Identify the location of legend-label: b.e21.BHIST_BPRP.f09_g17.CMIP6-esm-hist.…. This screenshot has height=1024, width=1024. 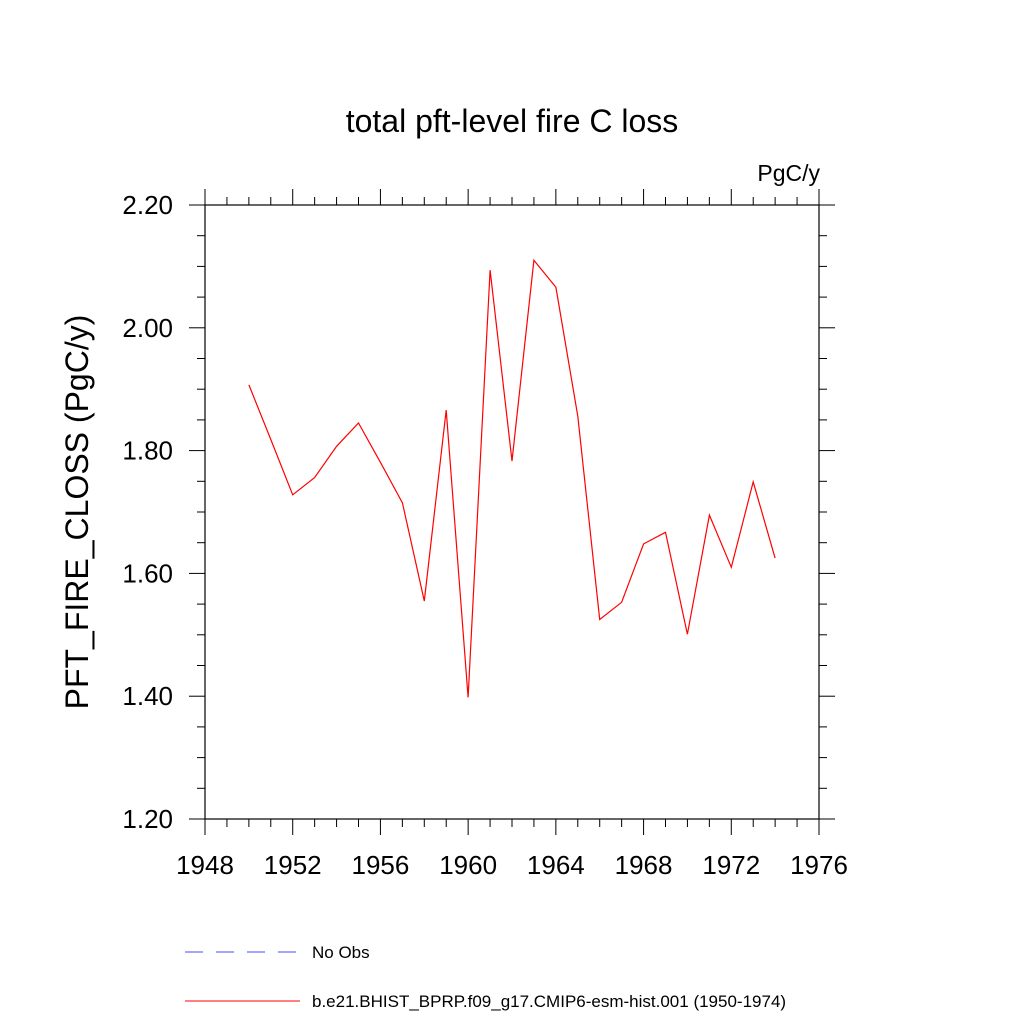
(549, 1001).